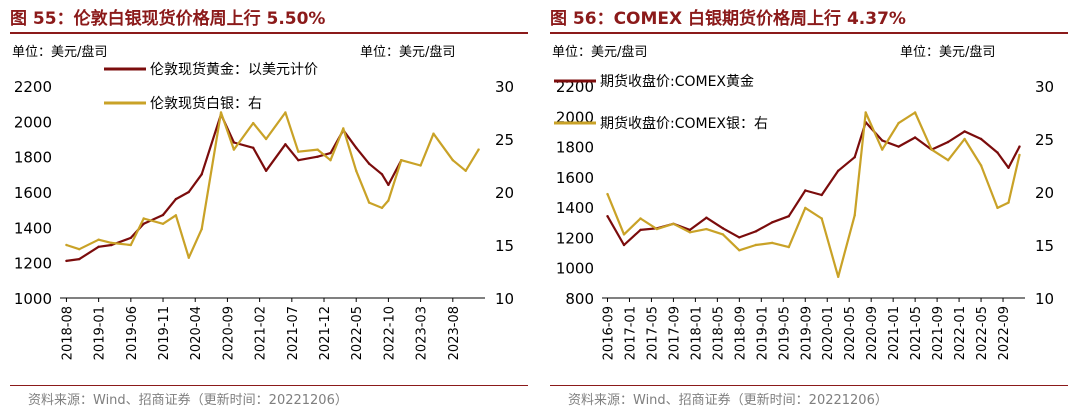 This screenshot has height=420, width=1080. I want to click on title-rule, so click(269, 33).